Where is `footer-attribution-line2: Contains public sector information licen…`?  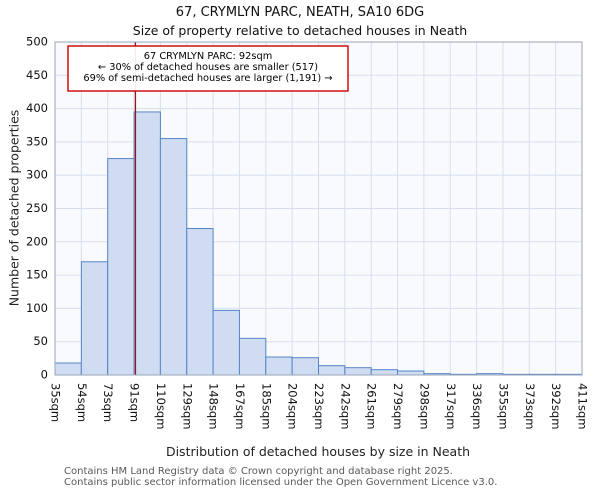 footer-attribution-line2: Contains public sector information licen… is located at coordinates (281, 482).